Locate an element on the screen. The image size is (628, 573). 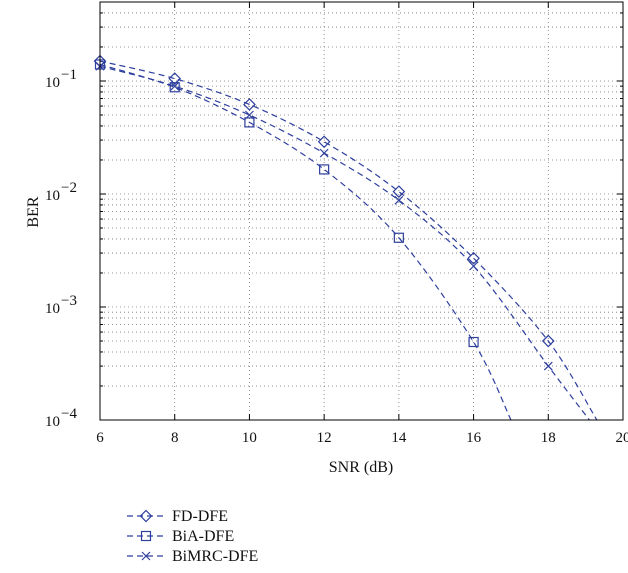
y-tick-label-exponent: −1 is located at coordinates (69, 75).